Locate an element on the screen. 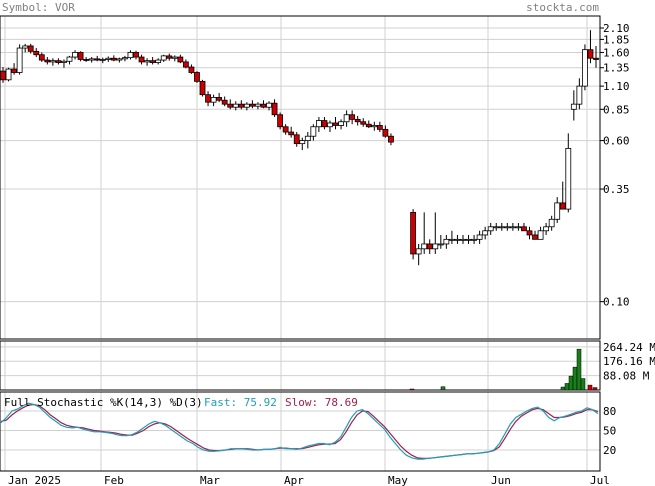 Image resolution: width=655 pixels, height=486 pixels. volume-tick-label: 88.08 M is located at coordinates (626, 376).